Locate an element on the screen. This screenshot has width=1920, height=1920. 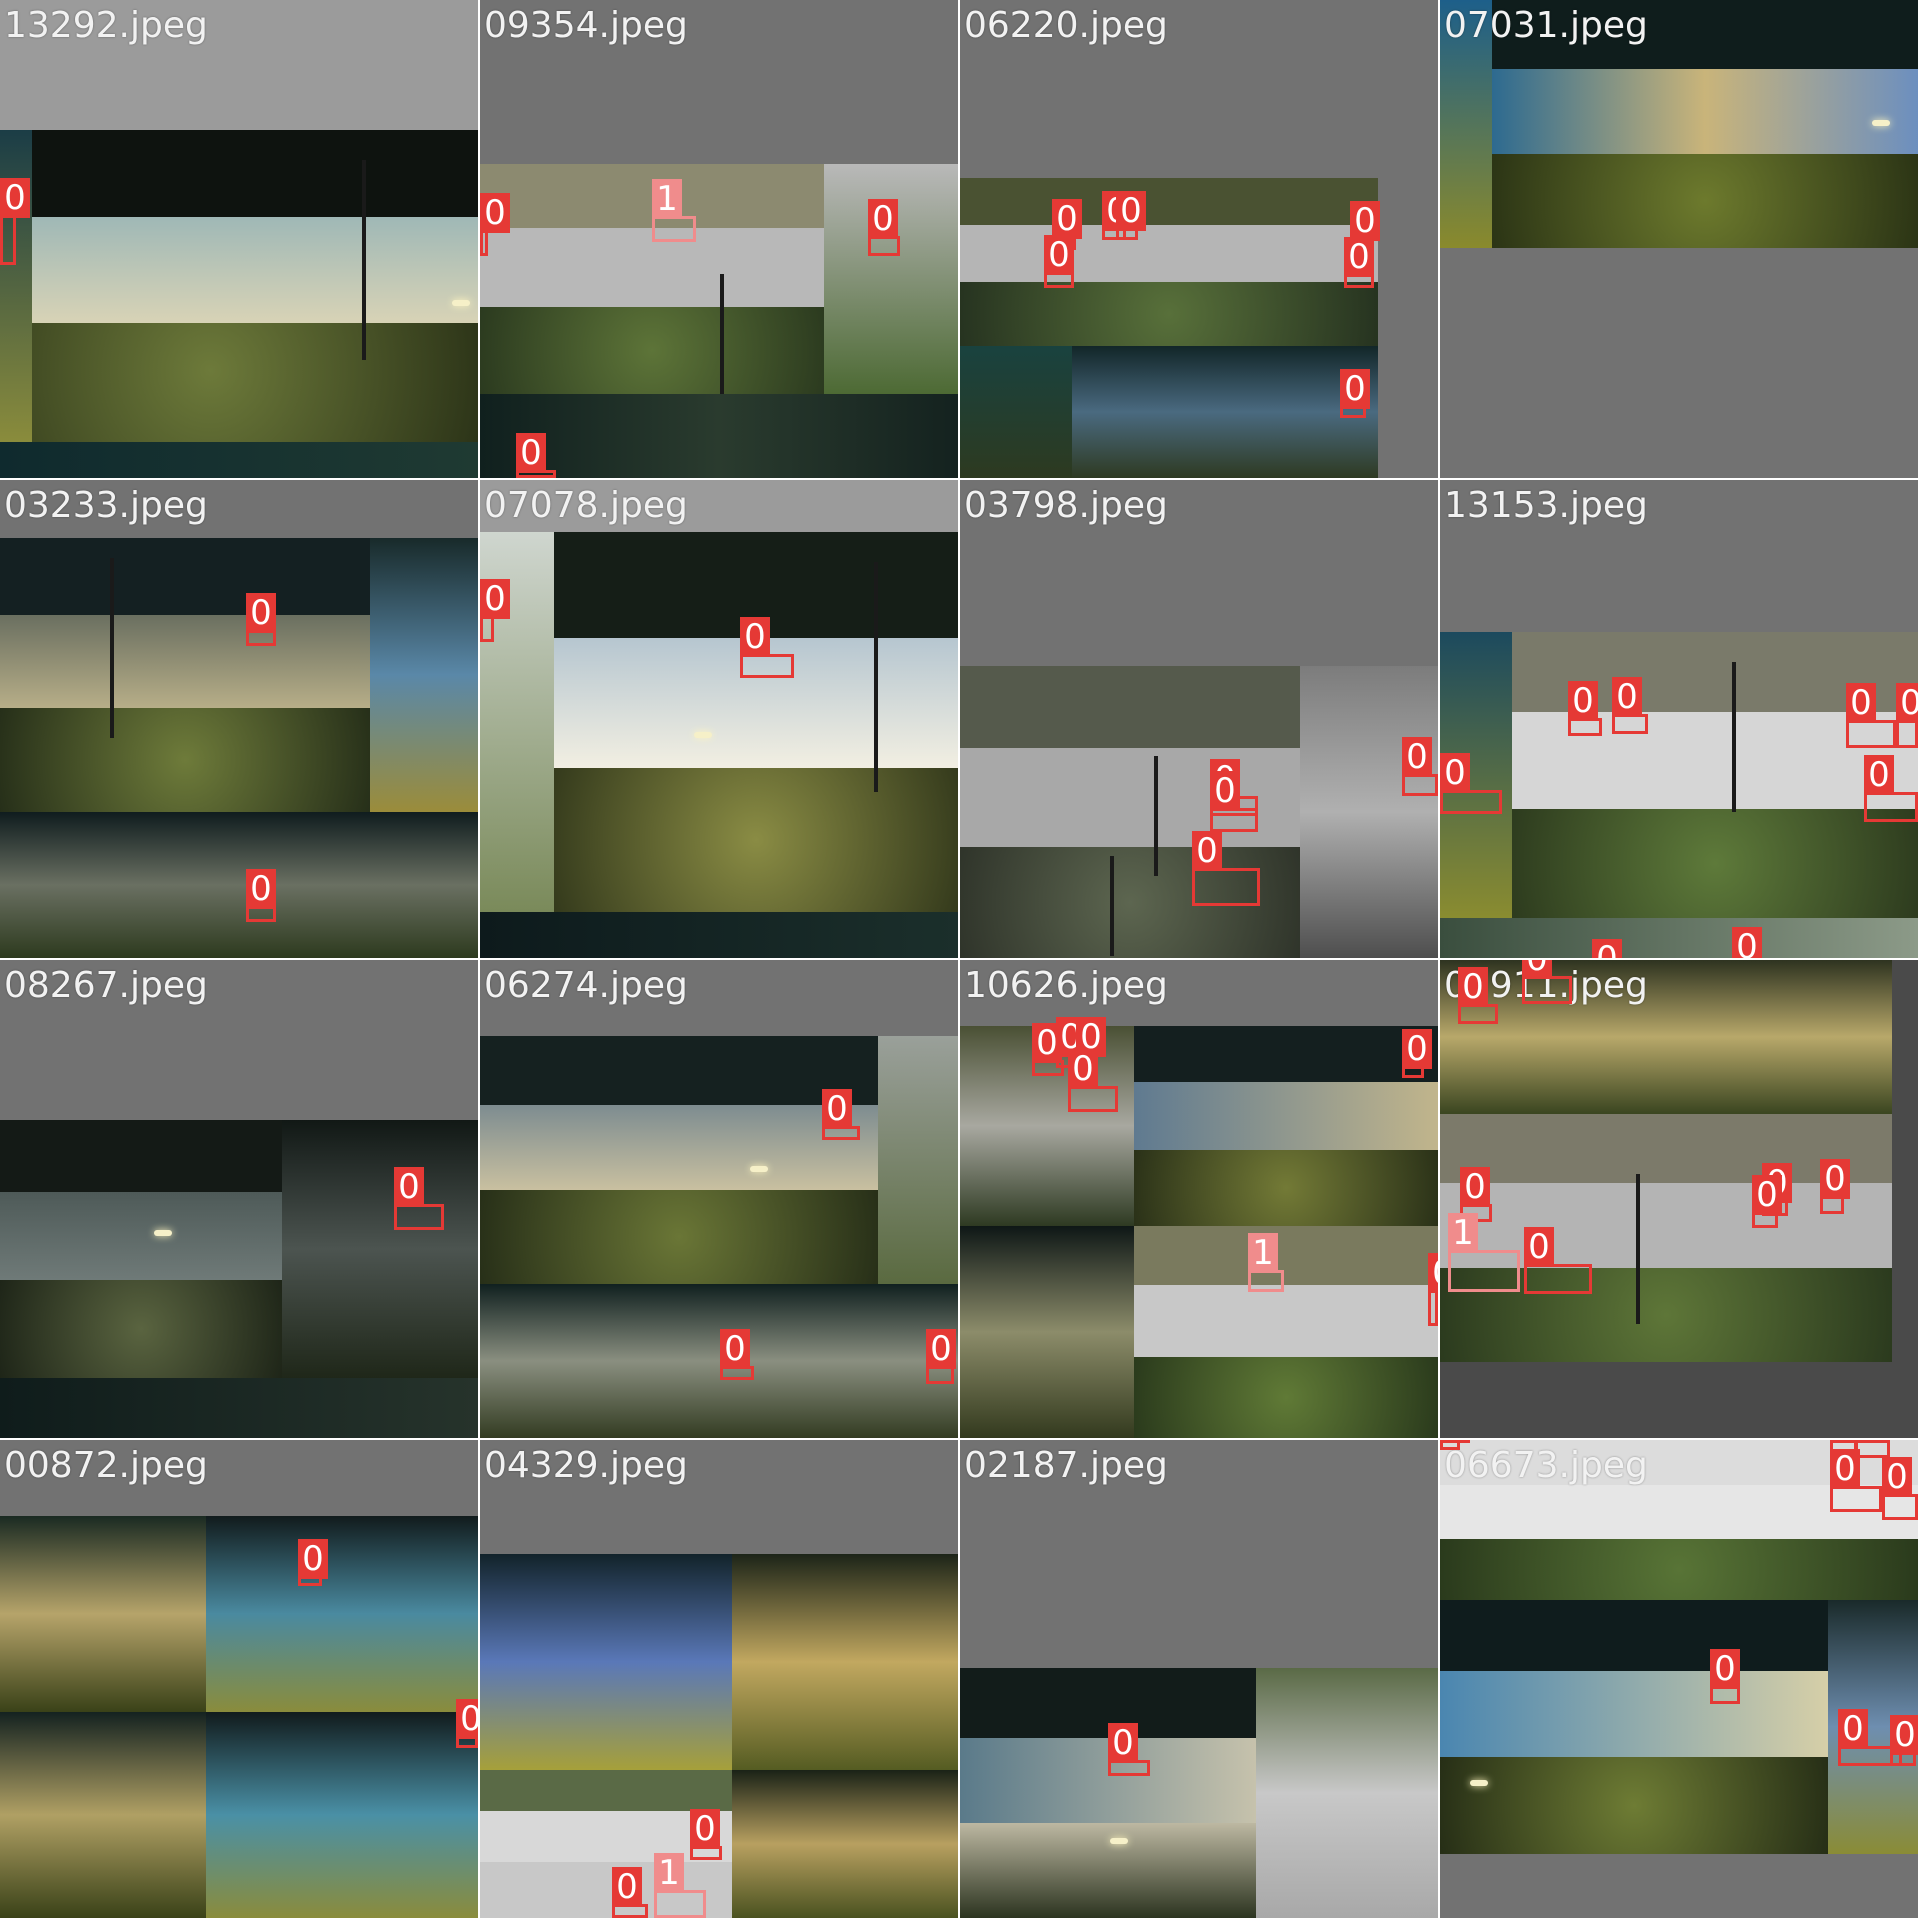
mosaic-tile: 02187.jpeg 0 is located at coordinates (1199, 1679).